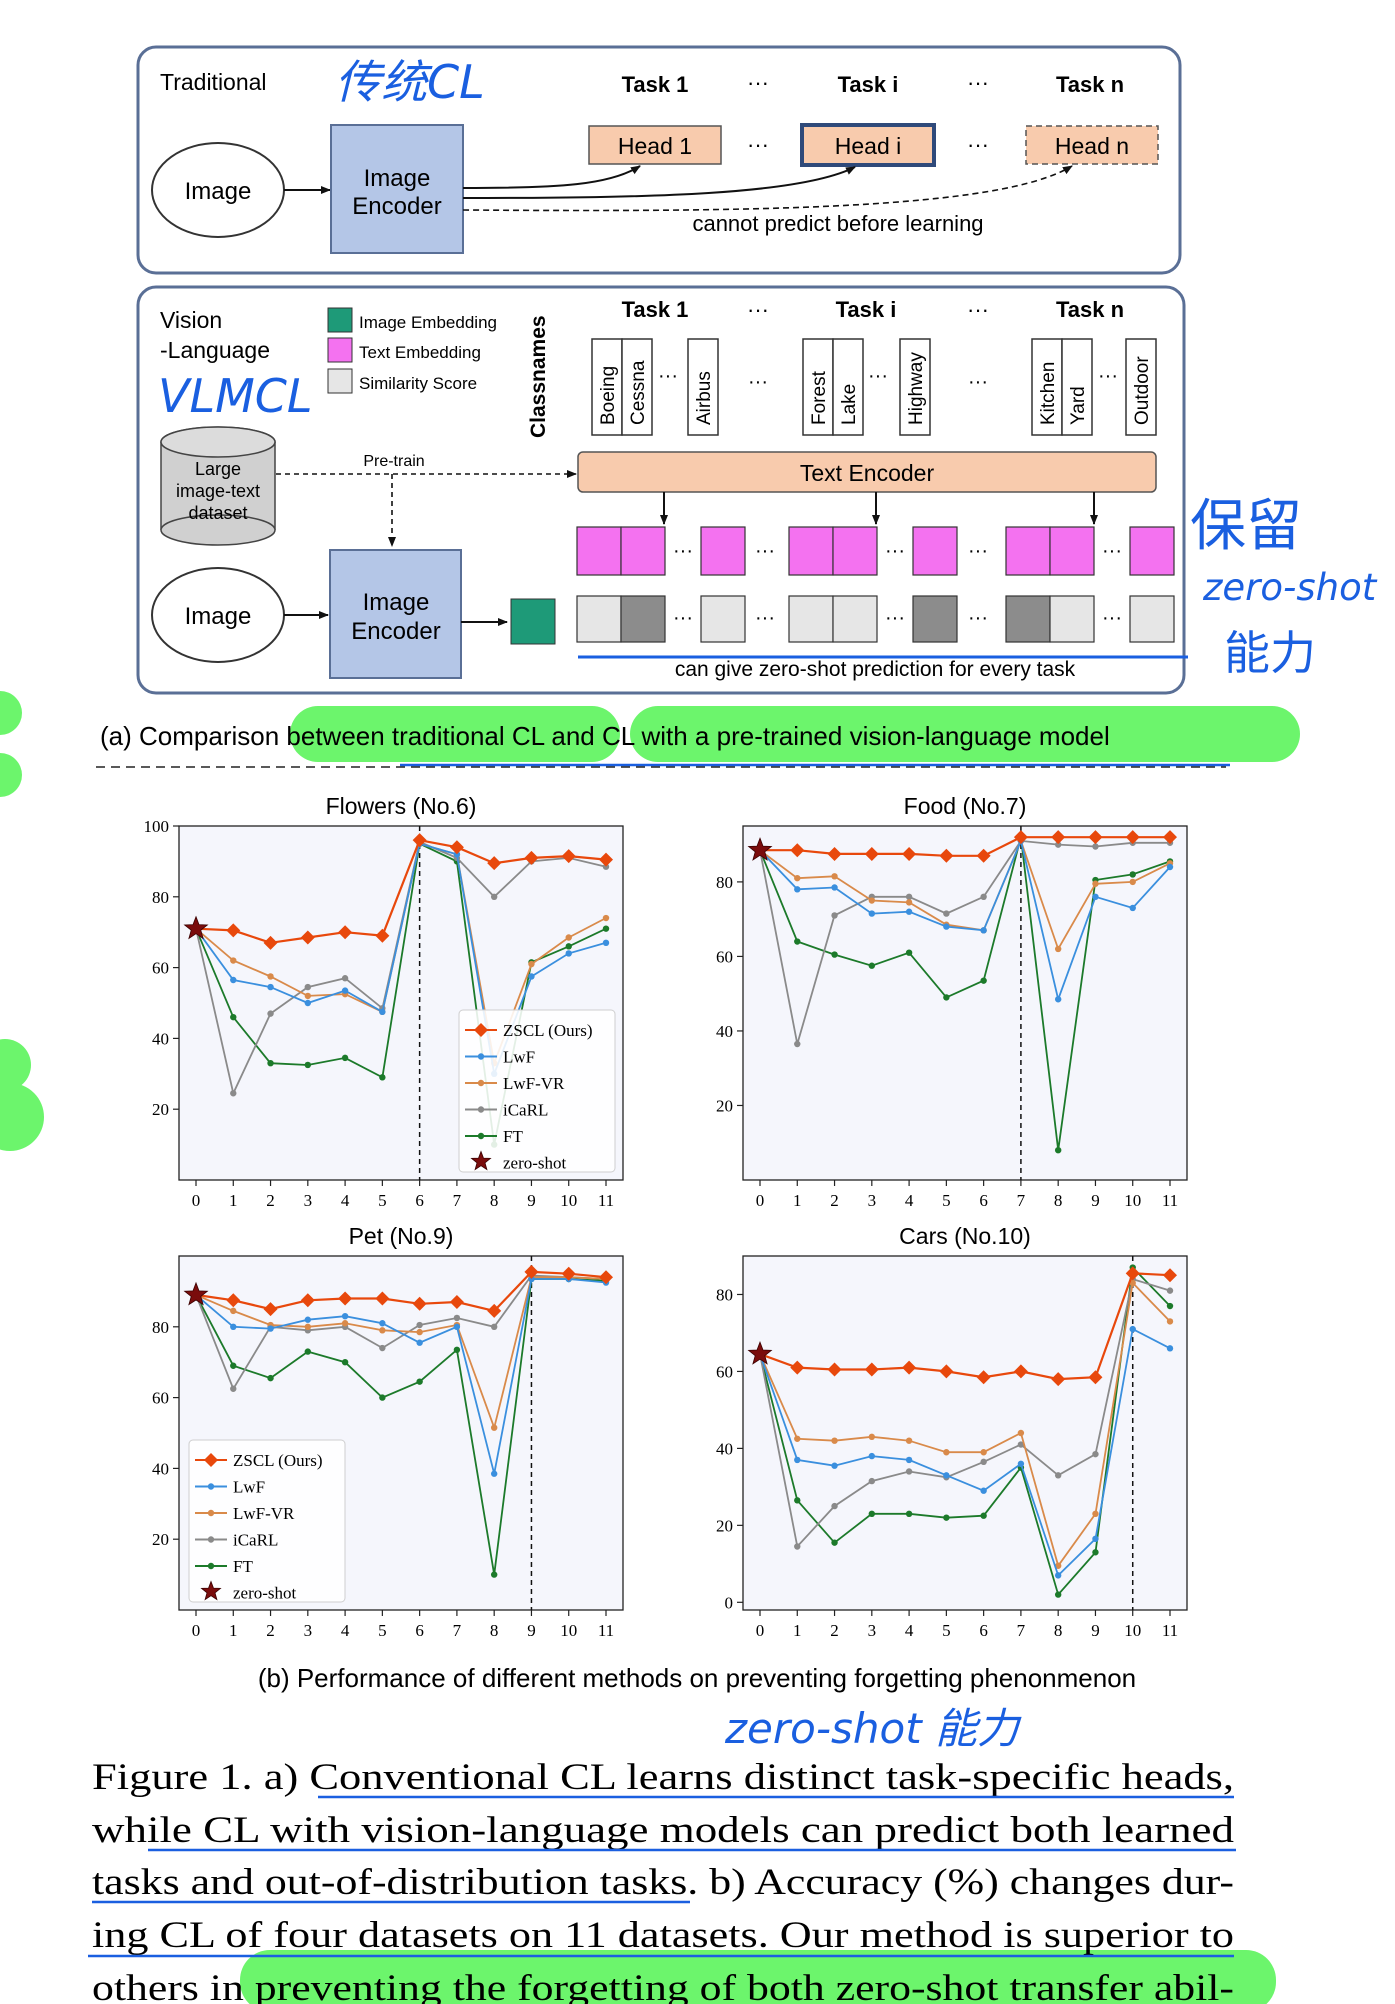 The image size is (1395, 2004). Describe the element at coordinates (1132, 1200) in the screenshot. I see `x-tick-label: 10` at that location.